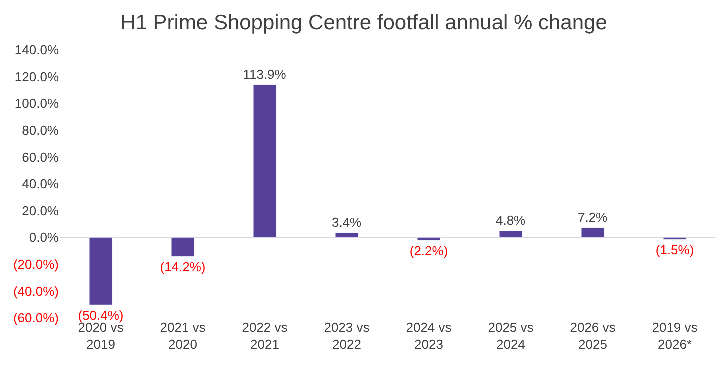 The image size is (728, 366). Describe the element at coordinates (41, 184) in the screenshot. I see `y-tick-label: 40.0%` at that location.